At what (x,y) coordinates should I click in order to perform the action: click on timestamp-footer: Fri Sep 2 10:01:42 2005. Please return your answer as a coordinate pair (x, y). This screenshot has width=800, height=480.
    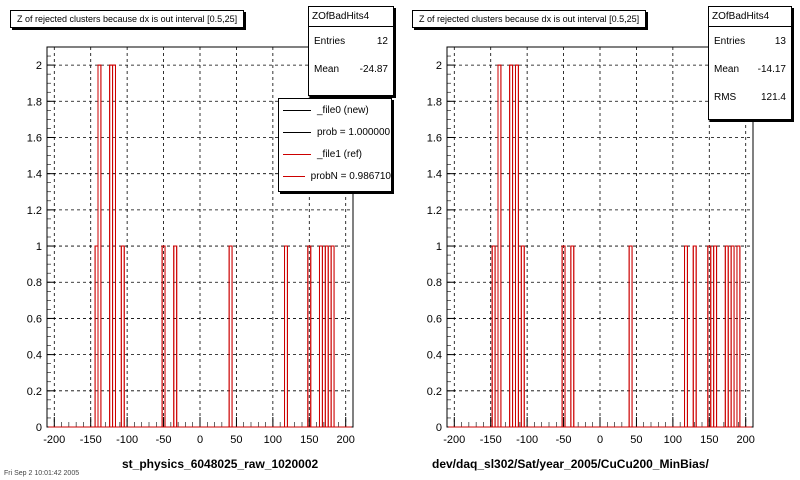
    Looking at the image, I should click on (42, 473).